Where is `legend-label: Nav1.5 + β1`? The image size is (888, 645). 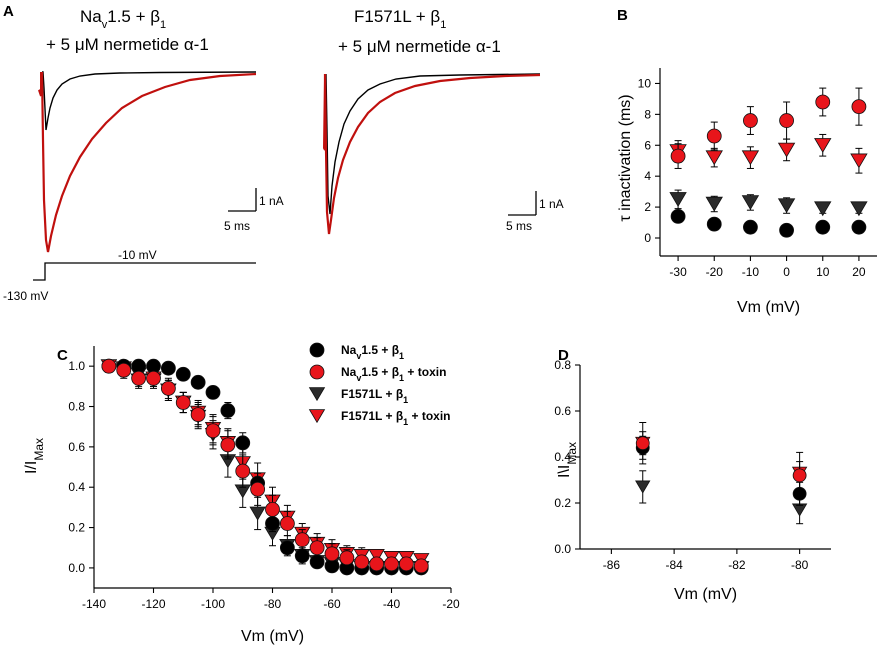
legend-label: Nav1.5 + β1 is located at coordinates (372, 352).